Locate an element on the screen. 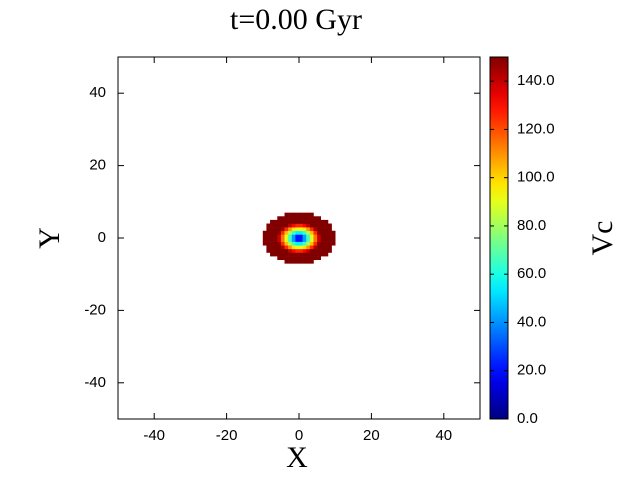  x-tick-label: 40 is located at coordinates (443, 435).